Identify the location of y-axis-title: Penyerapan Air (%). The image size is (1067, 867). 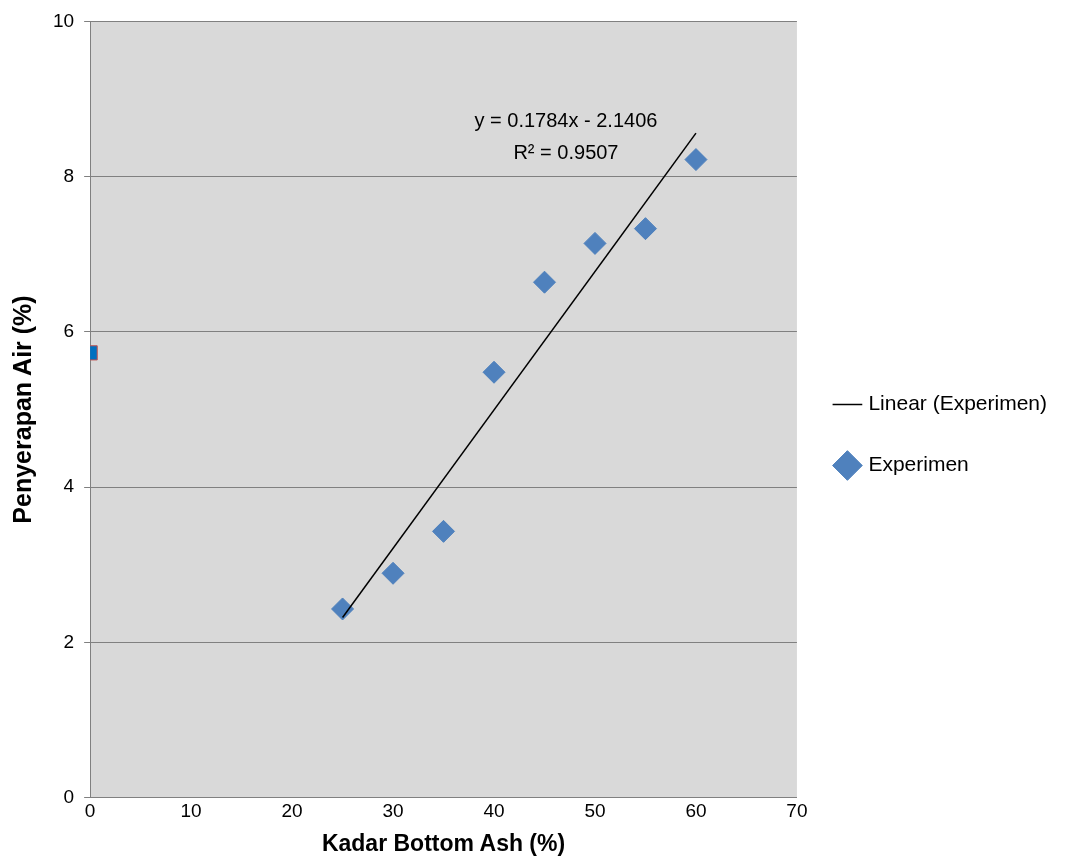
(21, 409).